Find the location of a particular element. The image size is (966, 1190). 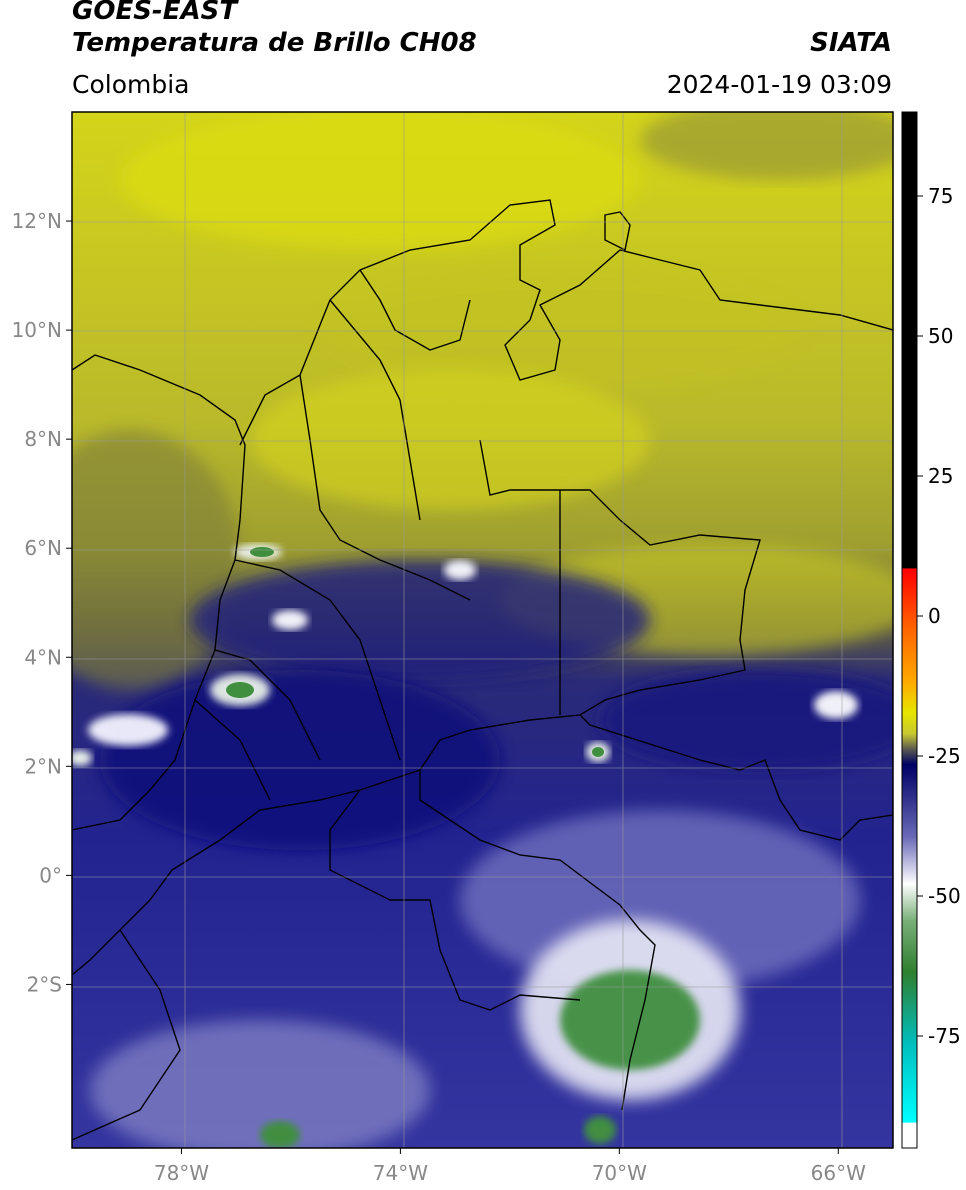

colorbar-tick-label: -25 is located at coordinates (944, 756).